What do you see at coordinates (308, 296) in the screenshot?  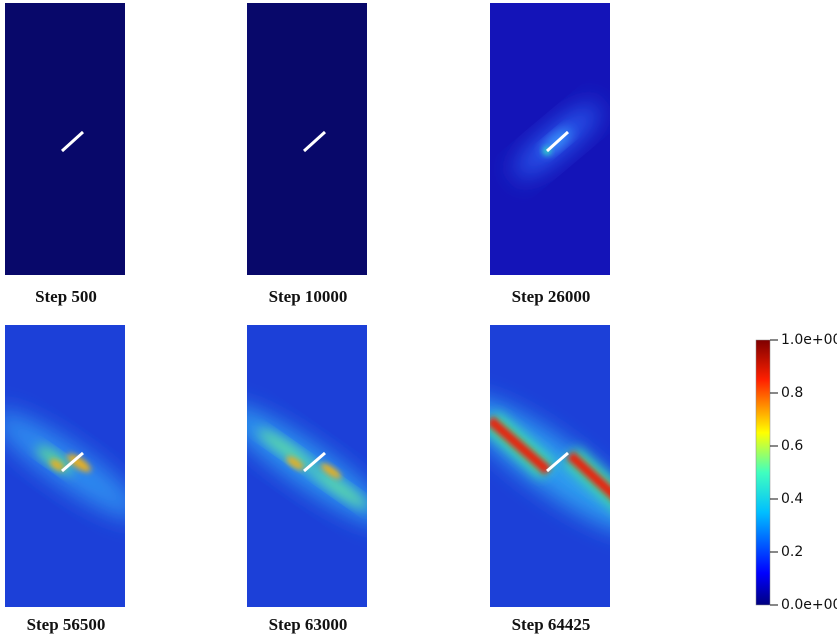 I see `step-label: Step 10000` at bounding box center [308, 296].